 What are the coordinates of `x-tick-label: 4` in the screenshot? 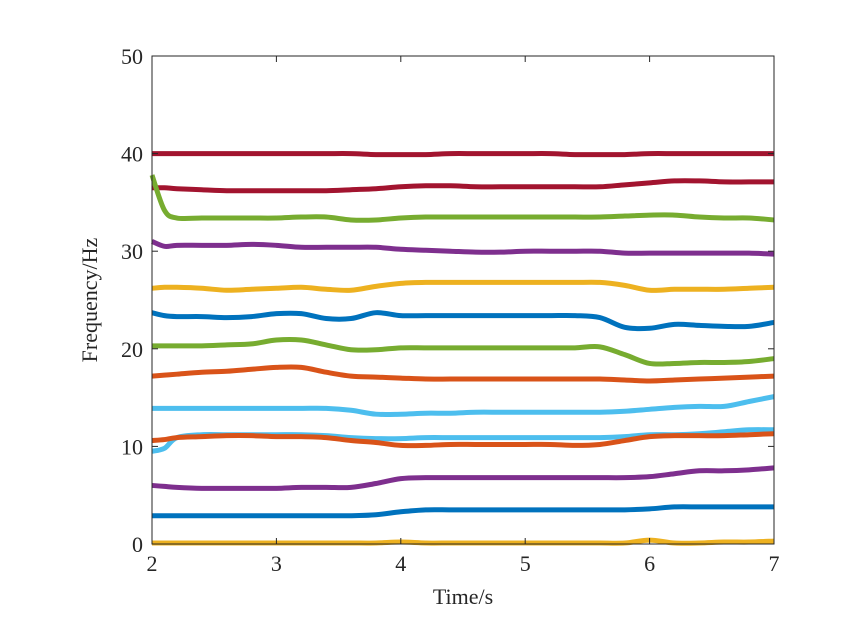 It's located at (400, 563).